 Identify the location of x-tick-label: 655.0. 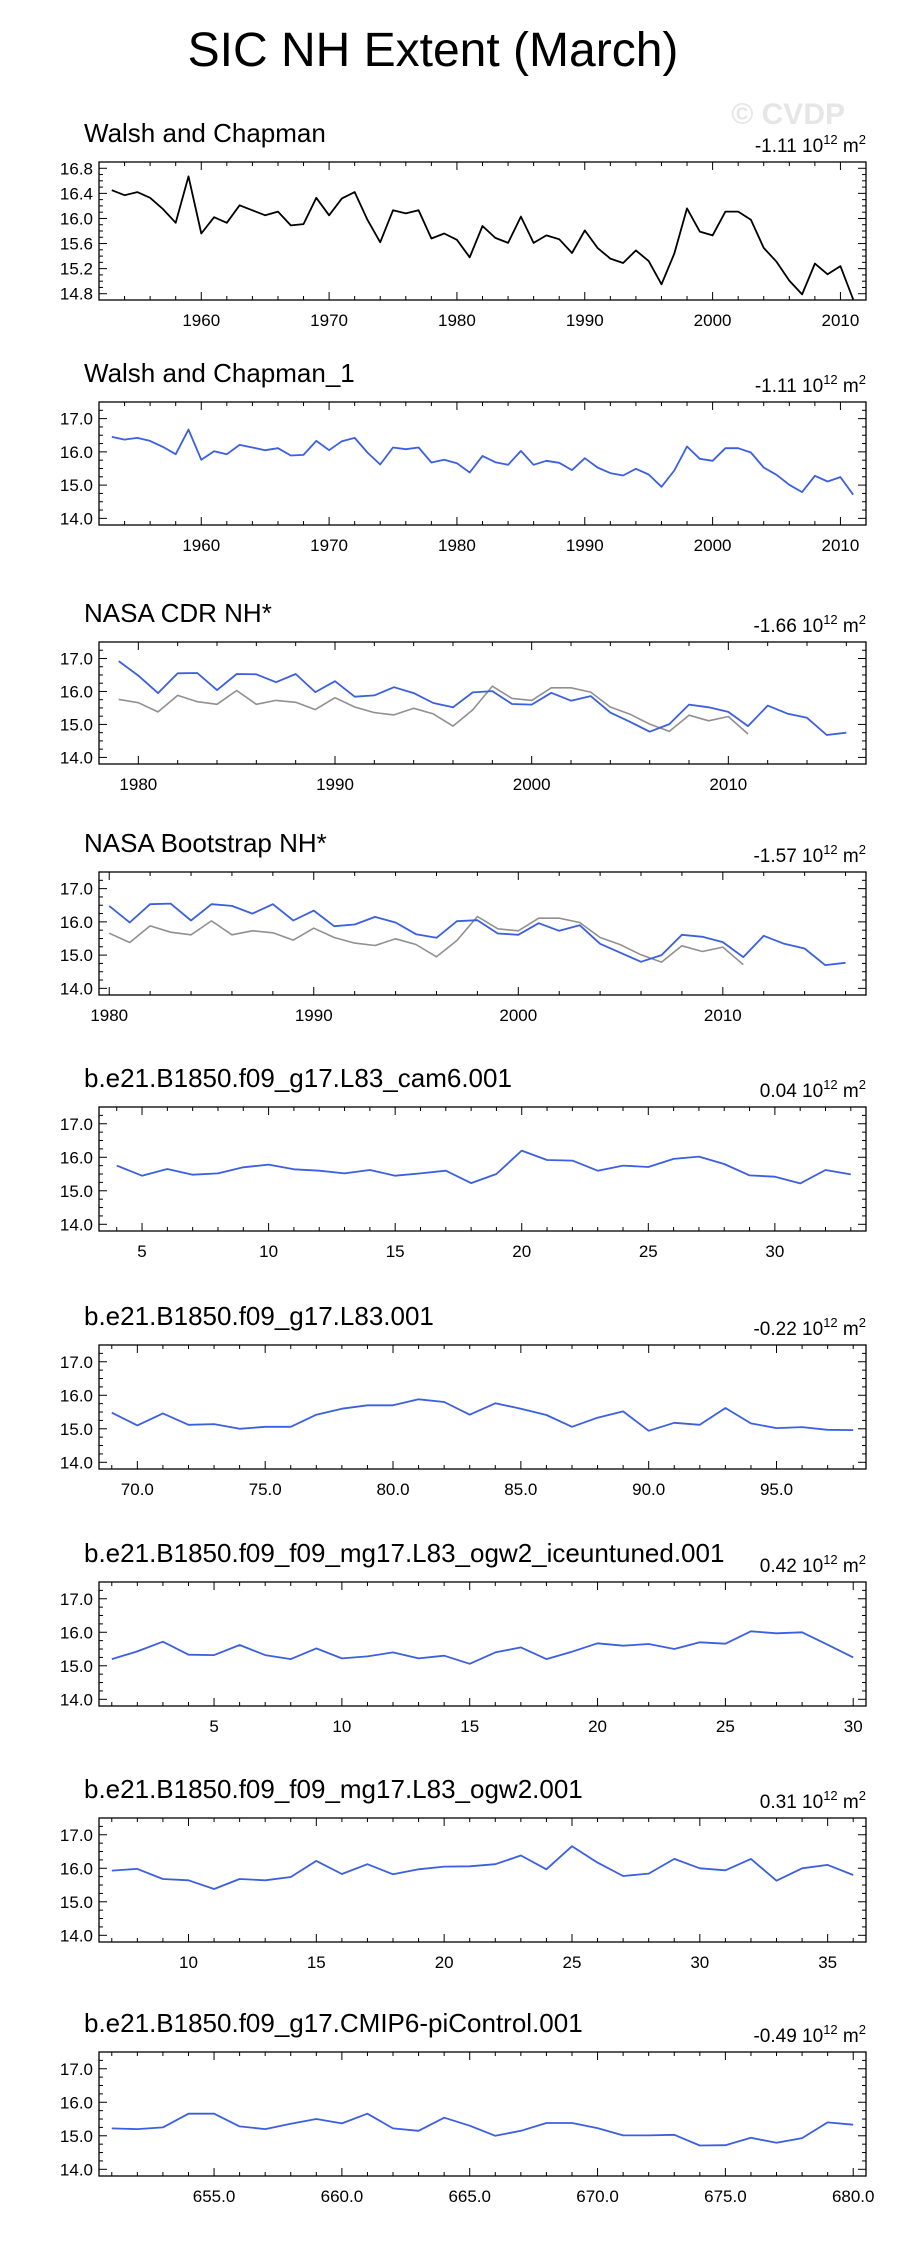
(214, 2196).